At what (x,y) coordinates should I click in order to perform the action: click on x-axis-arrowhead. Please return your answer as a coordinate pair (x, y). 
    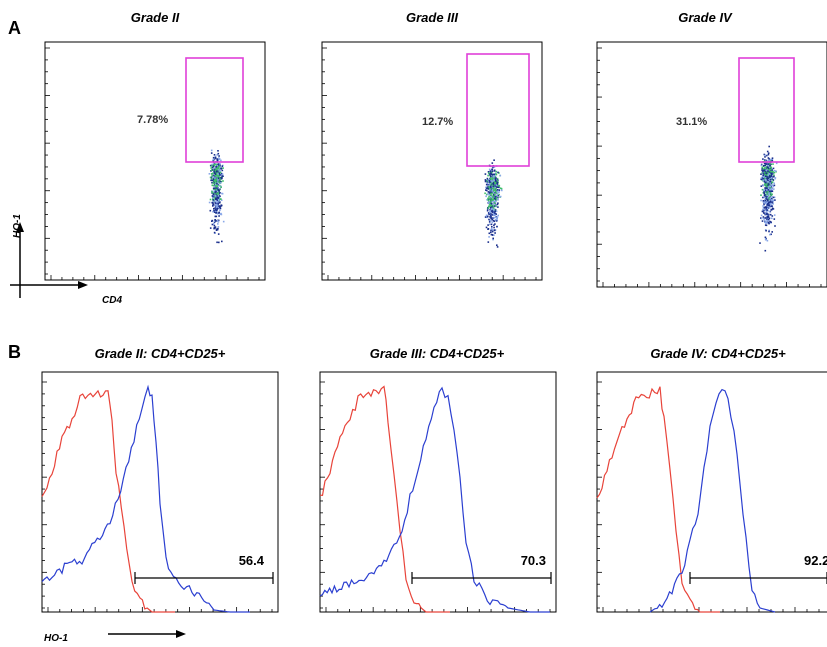
    Looking at the image, I should click on (83, 285).